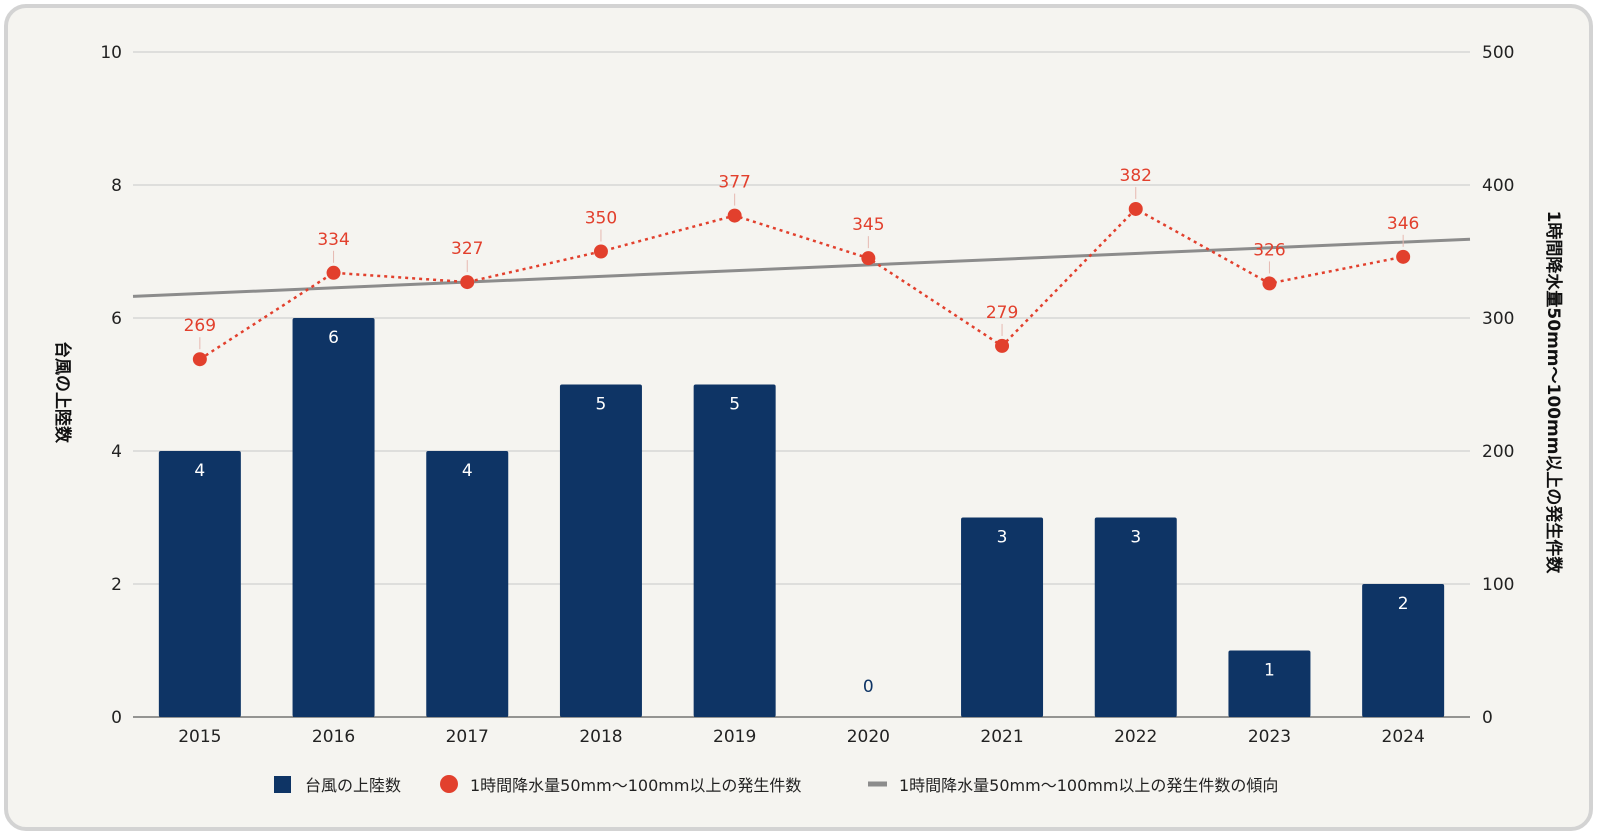  I want to click on trend-series, so click(801, 267).